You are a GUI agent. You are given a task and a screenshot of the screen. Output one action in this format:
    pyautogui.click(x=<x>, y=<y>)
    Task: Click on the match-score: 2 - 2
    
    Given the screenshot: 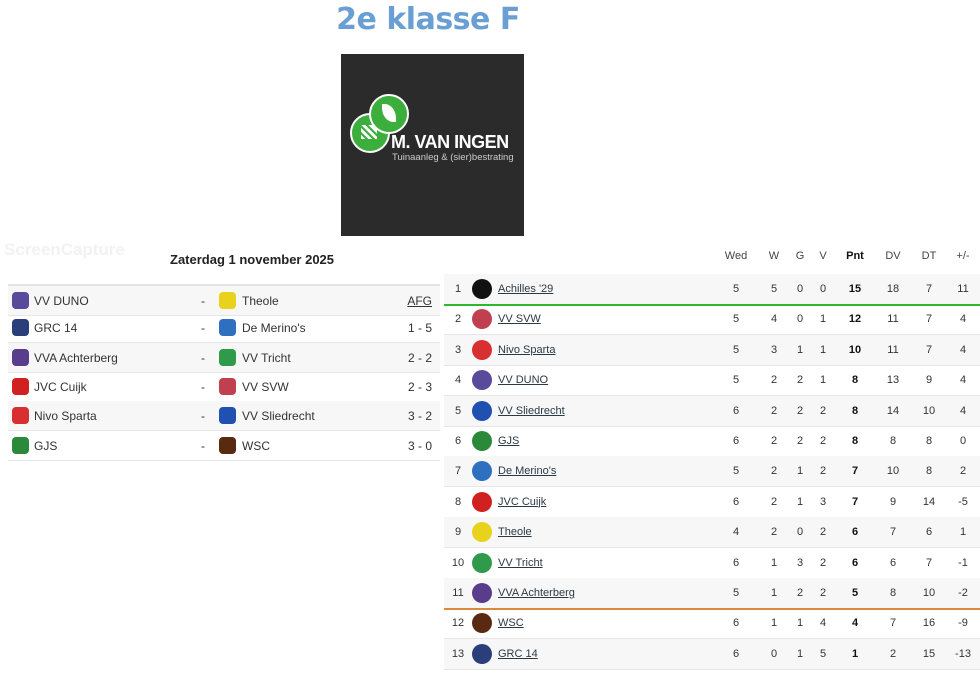 What is the action you would take?
    pyautogui.click(x=419, y=357)
    